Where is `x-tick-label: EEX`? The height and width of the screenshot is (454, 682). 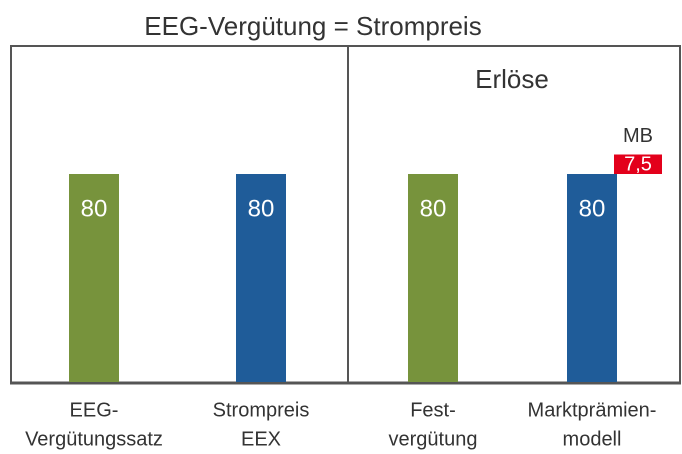 x-tick-label: EEX is located at coordinates (261, 439).